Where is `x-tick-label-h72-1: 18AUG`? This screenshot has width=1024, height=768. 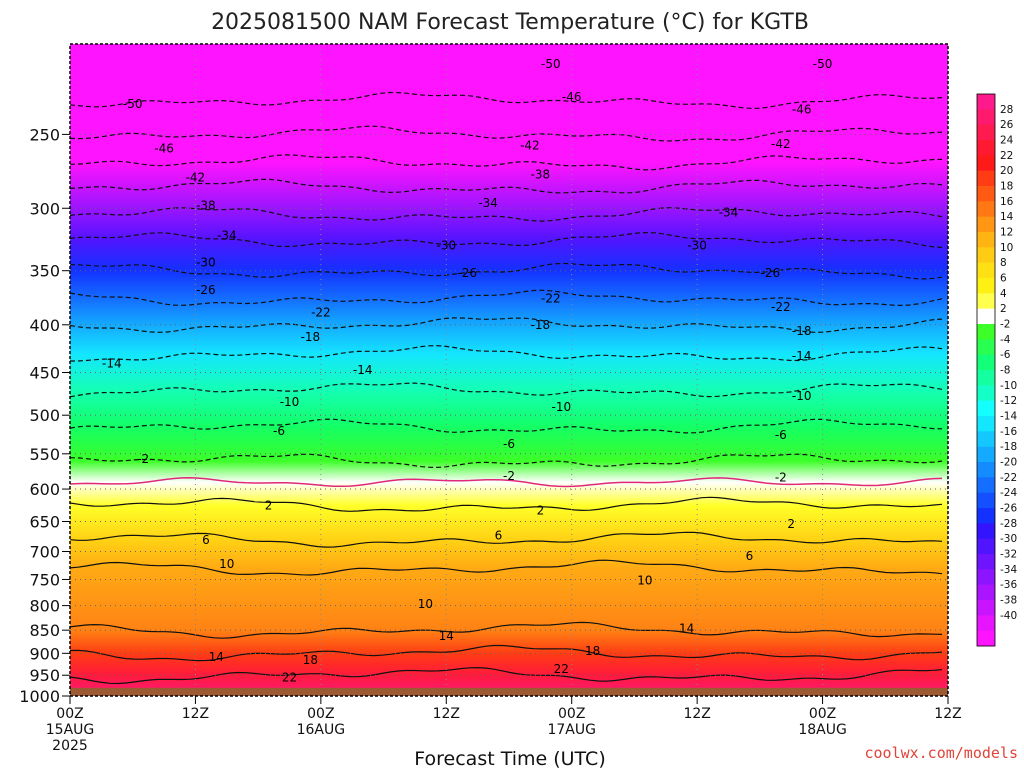
x-tick-label-h72-1: 18AUG is located at coordinates (822, 730).